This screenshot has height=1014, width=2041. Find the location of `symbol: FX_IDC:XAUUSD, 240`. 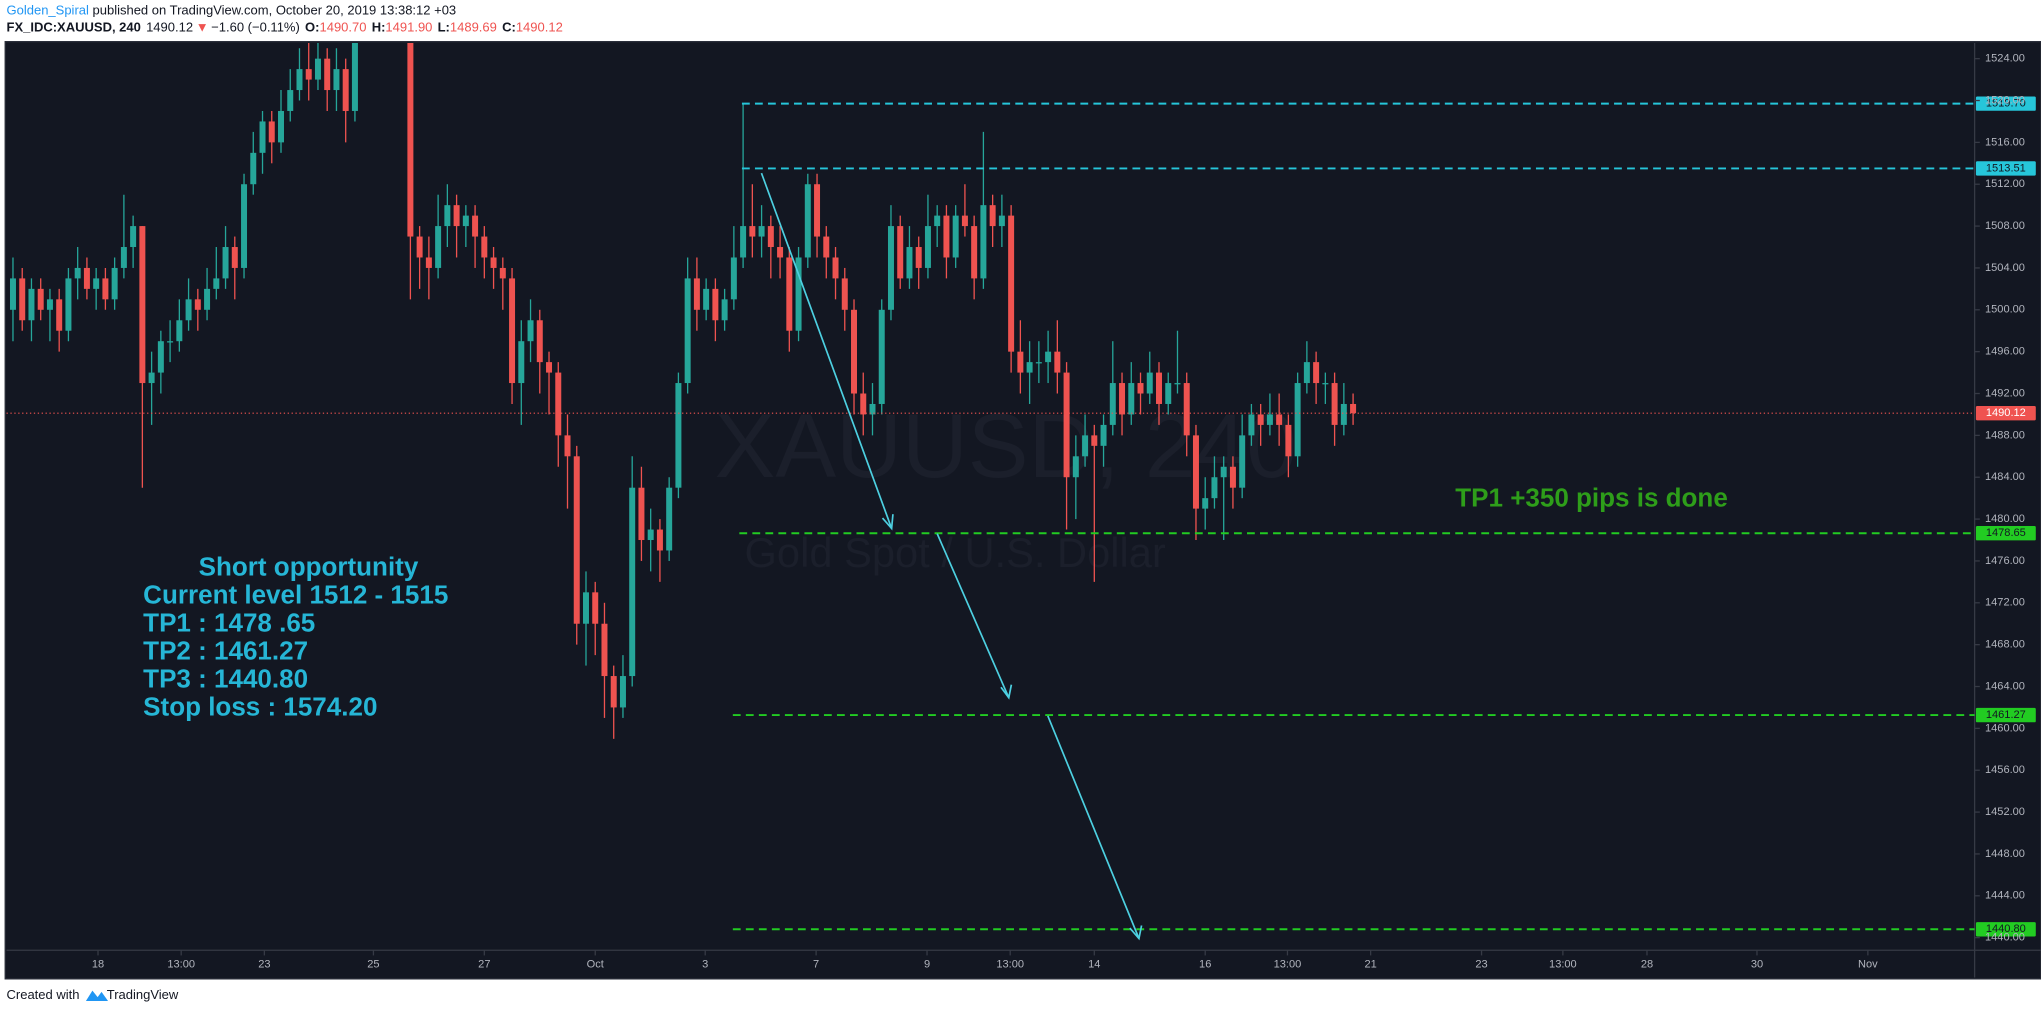

symbol: FX_IDC:XAUUSD, 240 is located at coordinates (74, 27).